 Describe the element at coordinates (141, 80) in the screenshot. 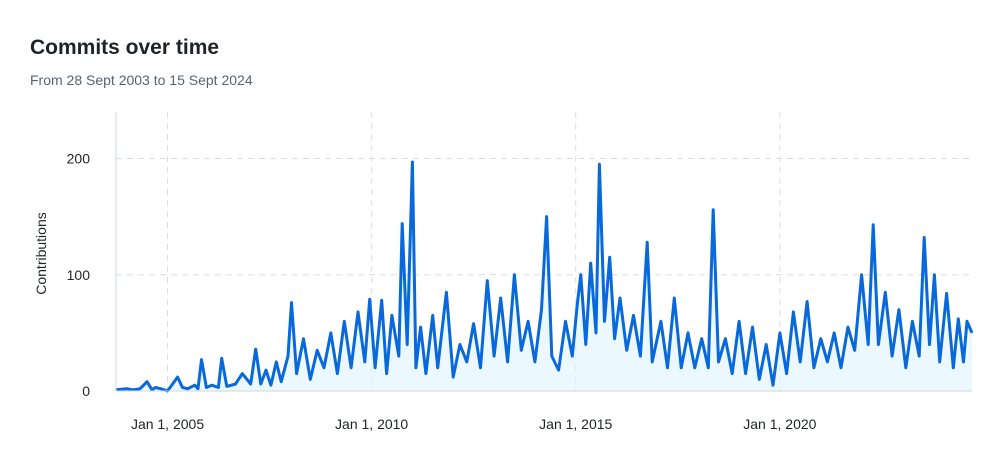

I see `chart-subtitle: From 28 Sept 2003 to 15 Sept 2024` at that location.